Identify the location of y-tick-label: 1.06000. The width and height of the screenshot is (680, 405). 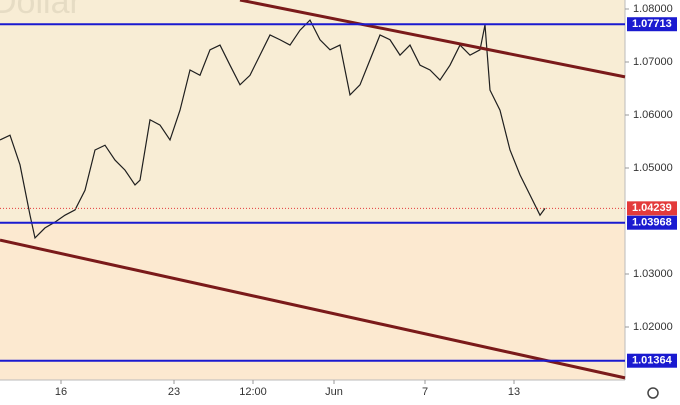
(653, 115).